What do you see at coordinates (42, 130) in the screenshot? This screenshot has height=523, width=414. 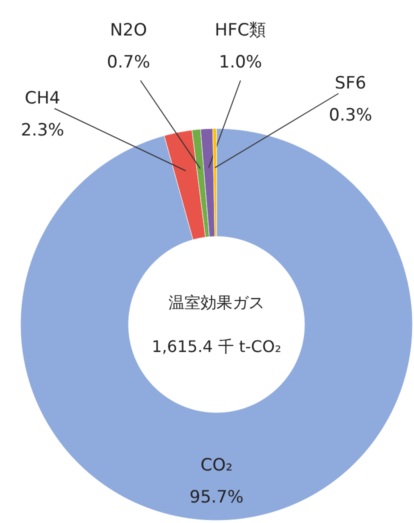 I see `data-label: 2.3%` at bounding box center [42, 130].